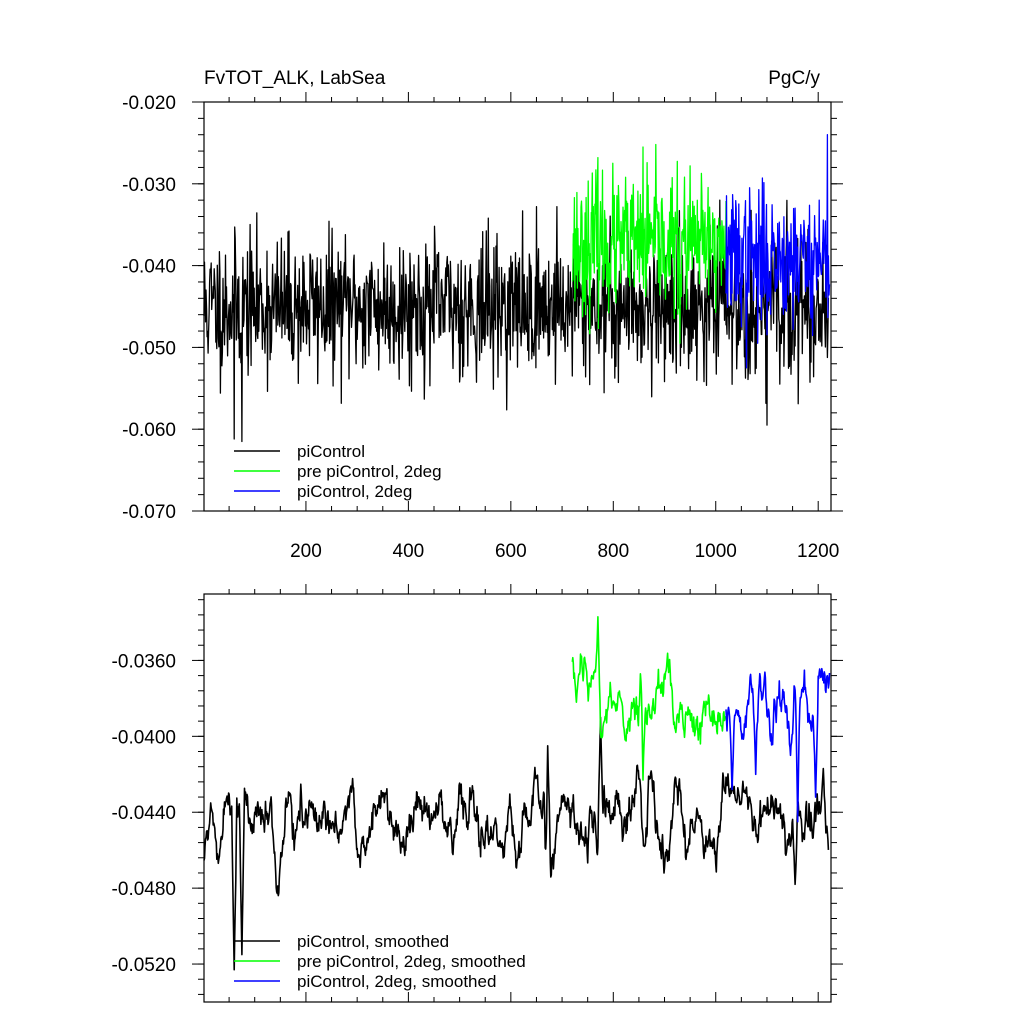  Describe the element at coordinates (144, 661) in the screenshot. I see `y-tick-label: -0.0360` at that location.